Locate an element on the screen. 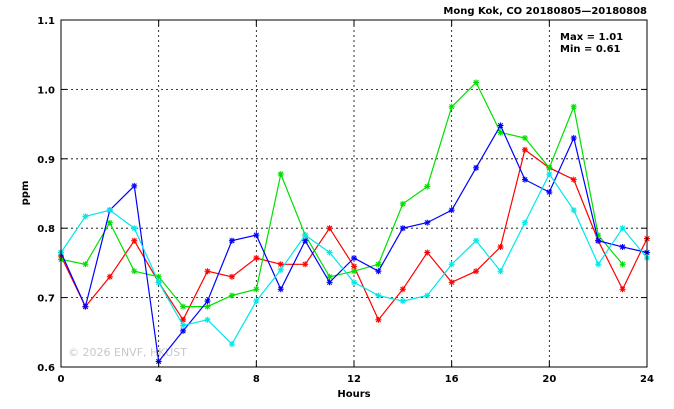 The image size is (674, 409). y-tick-labels: 0.6 0.7 0.8 0.9 1.0 1.1 is located at coordinates (46, 195).